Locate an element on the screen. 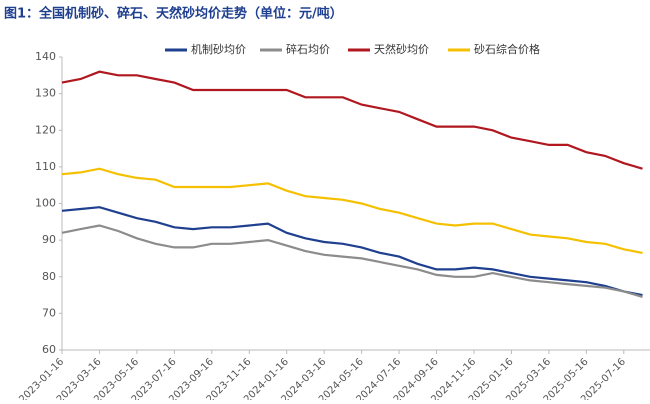  y-tick-label: 110 is located at coordinates (45, 166).